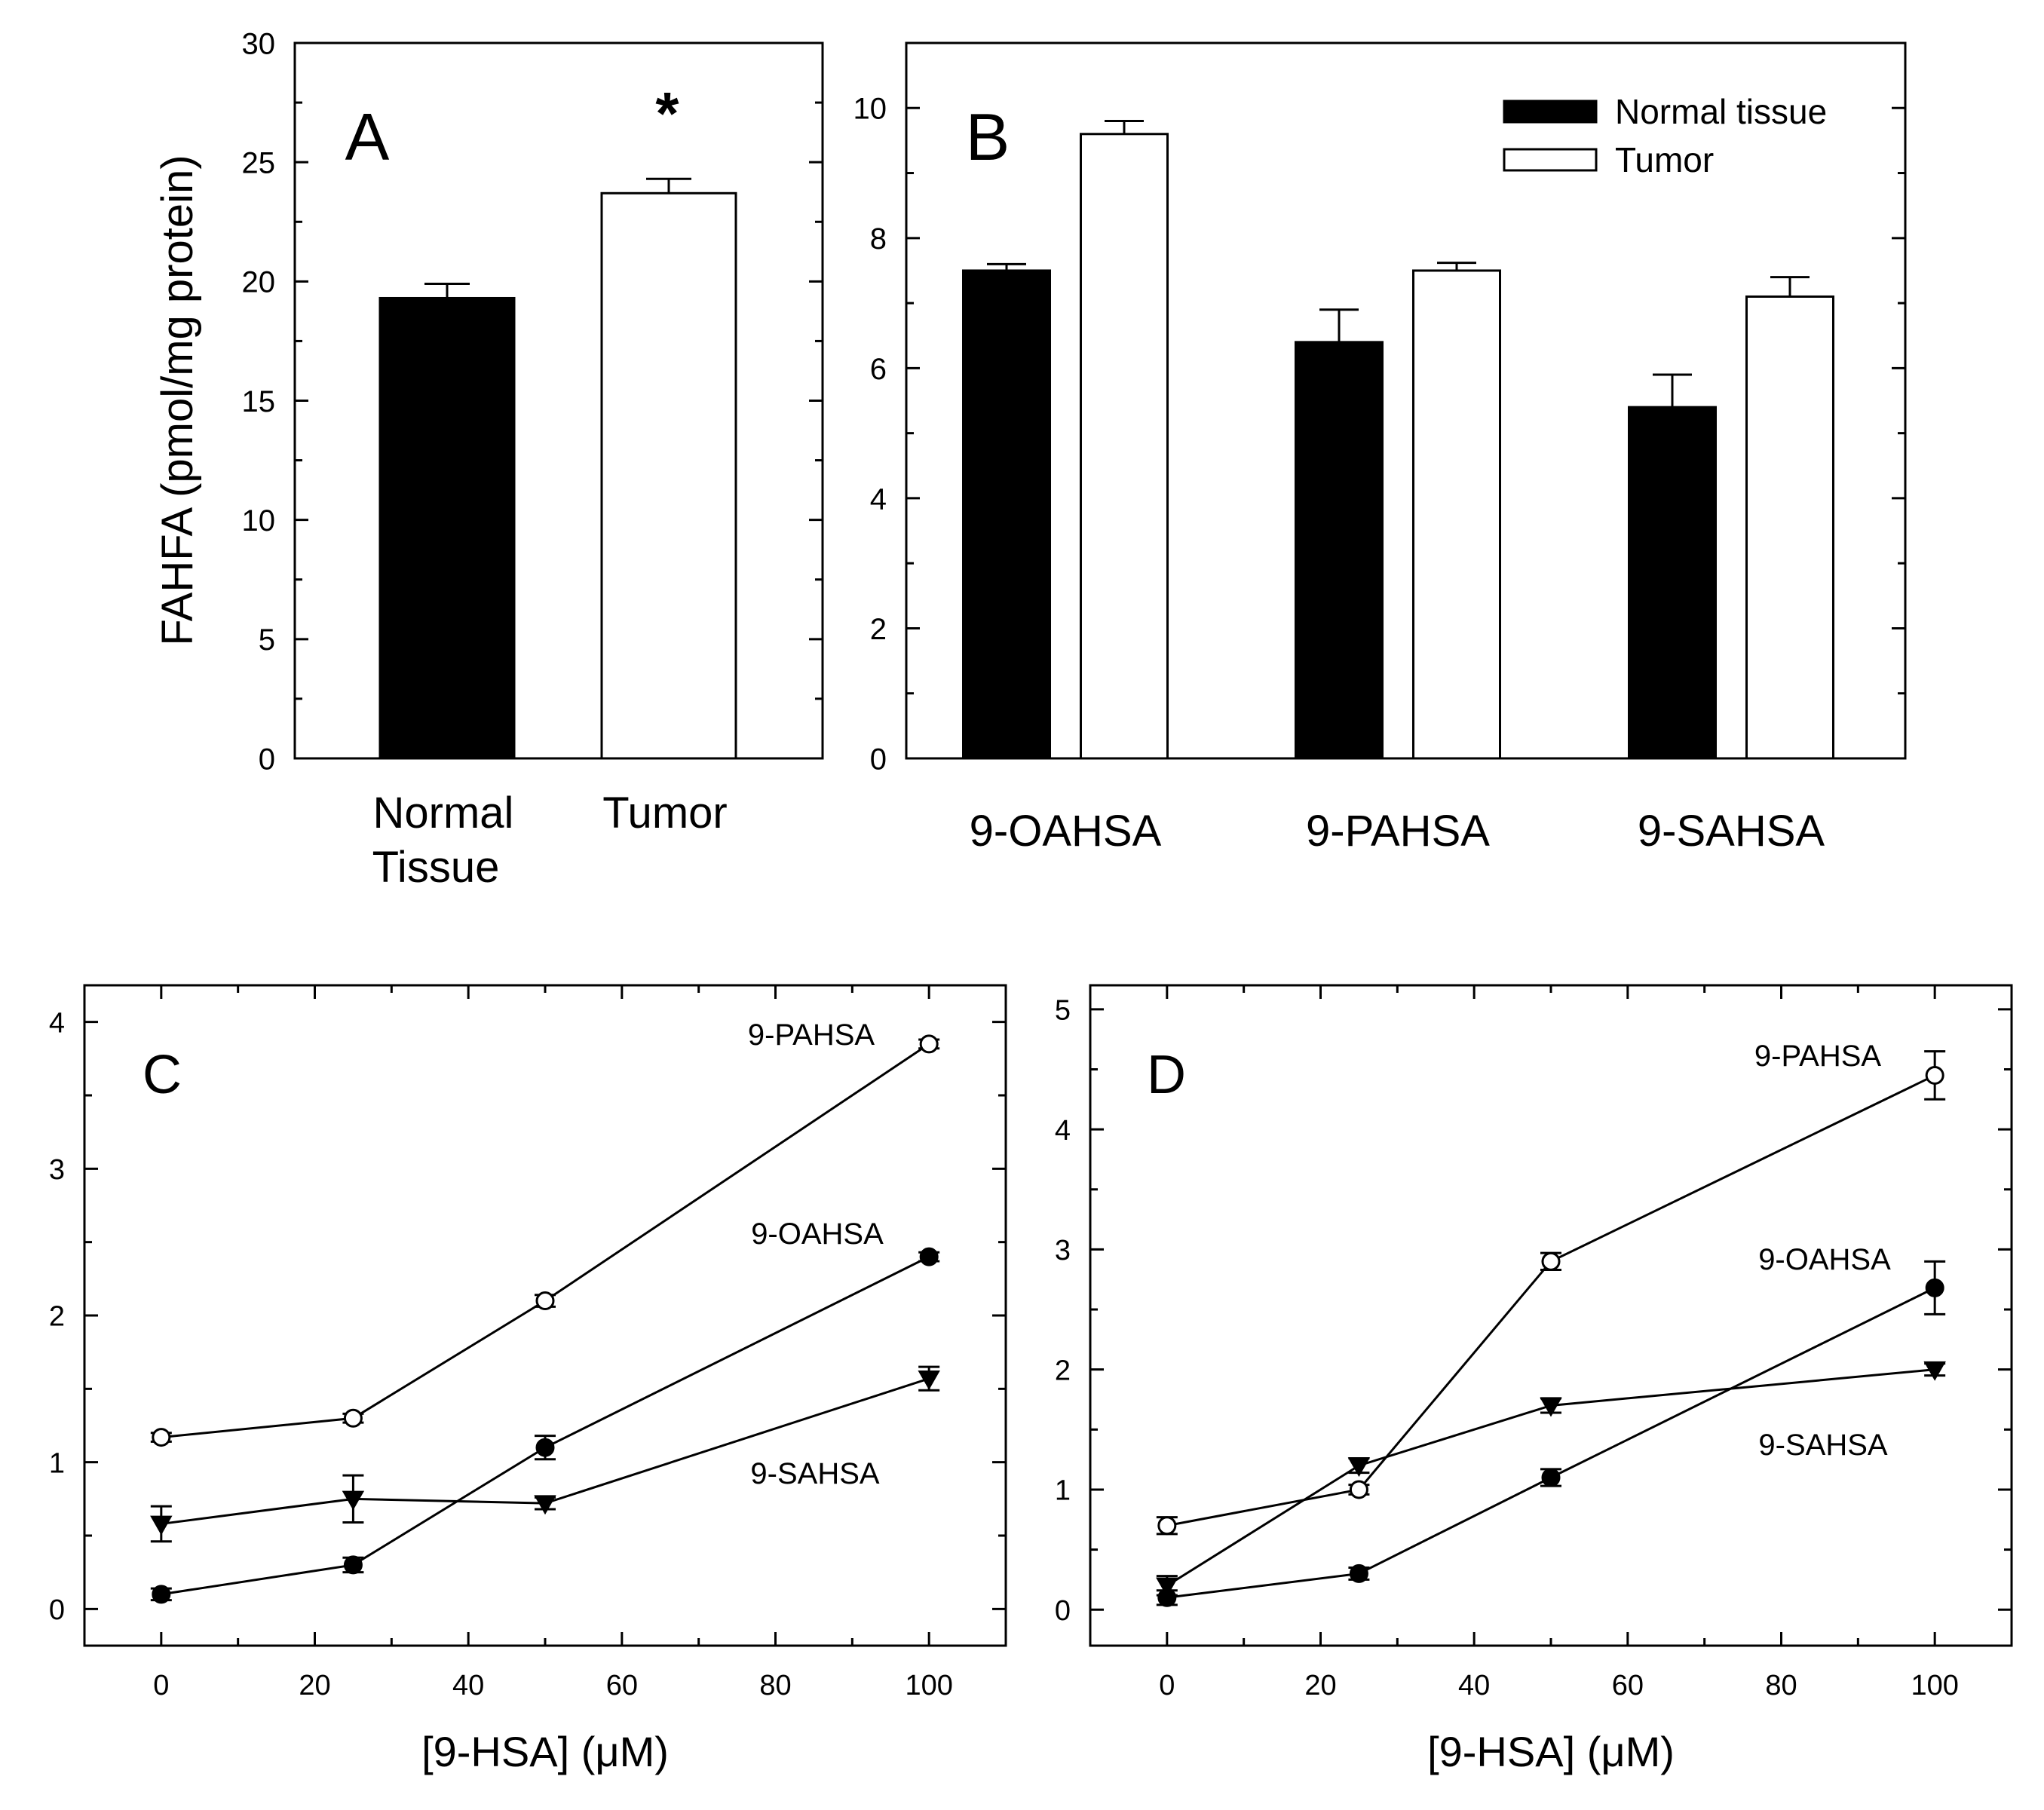 The width and height of the screenshot is (2044, 1810). What do you see at coordinates (259, 163) in the screenshot?
I see `y-tick-label: 25` at bounding box center [259, 163].